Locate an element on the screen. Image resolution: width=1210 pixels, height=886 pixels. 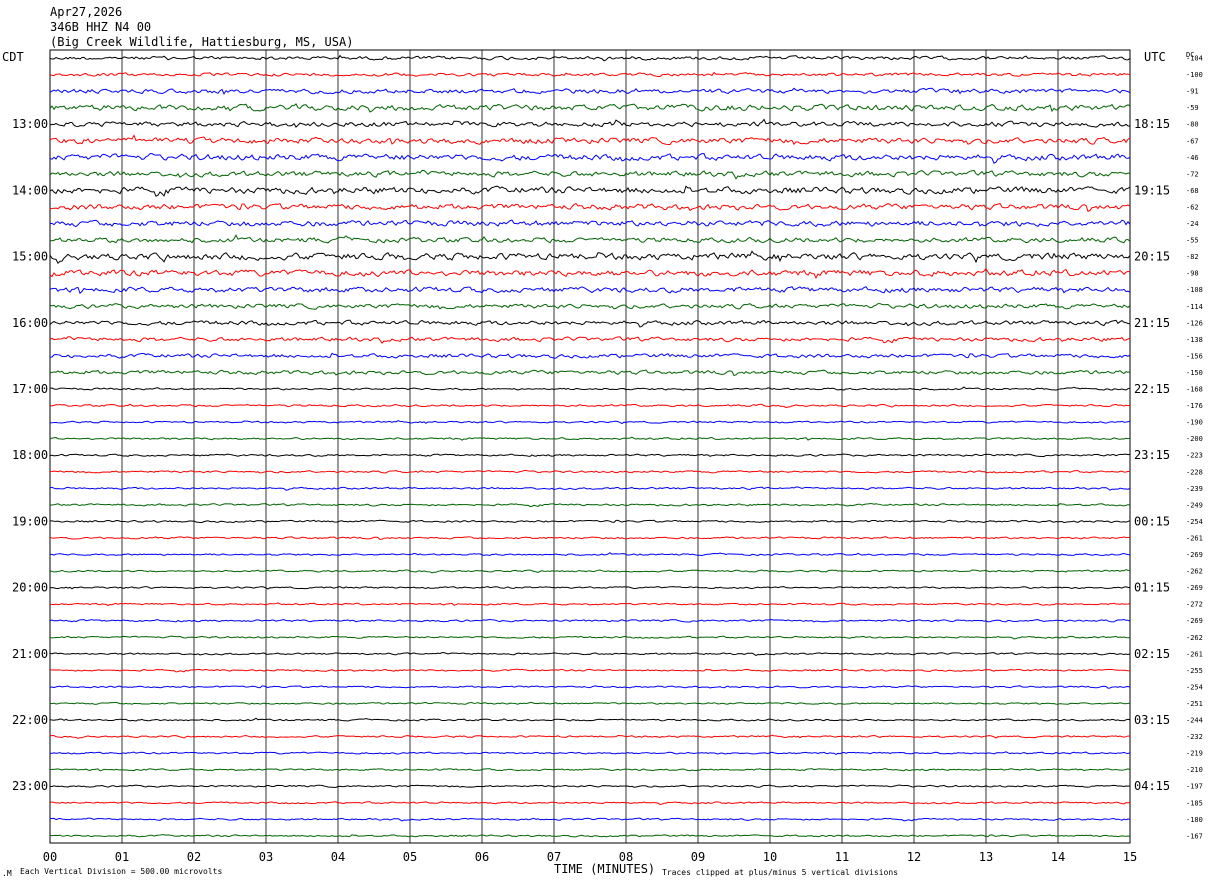
x-tick-label: 01 is located at coordinates (122, 857).